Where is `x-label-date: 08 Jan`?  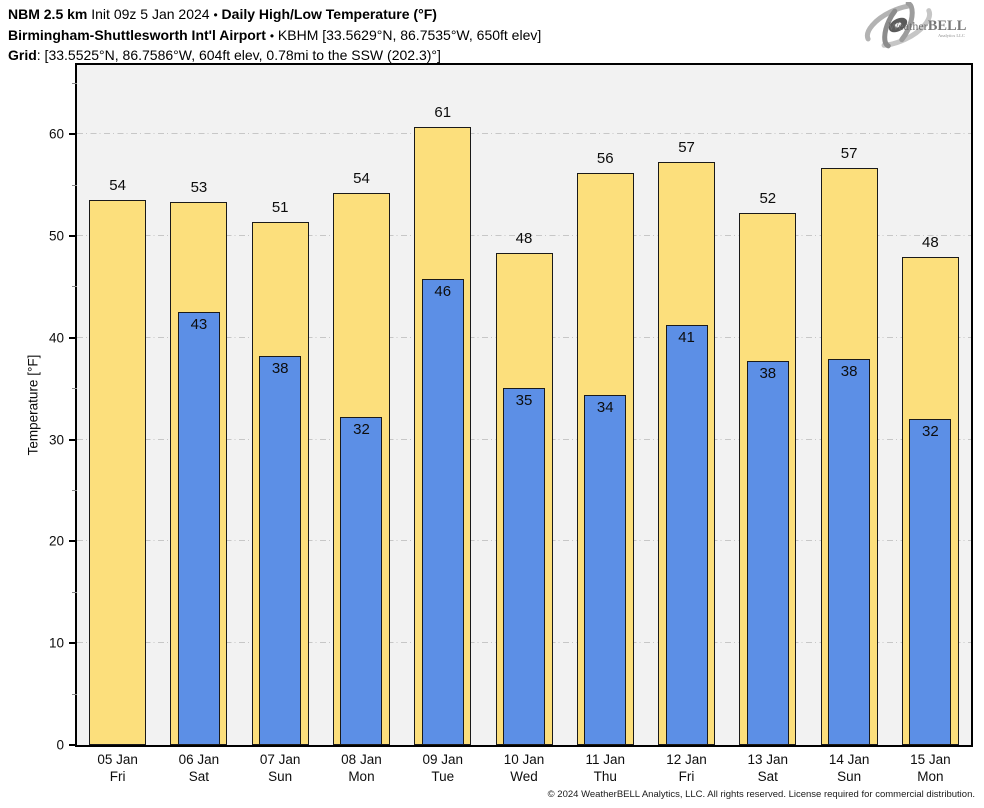
x-label-date: 08 Jan is located at coordinates (361, 759).